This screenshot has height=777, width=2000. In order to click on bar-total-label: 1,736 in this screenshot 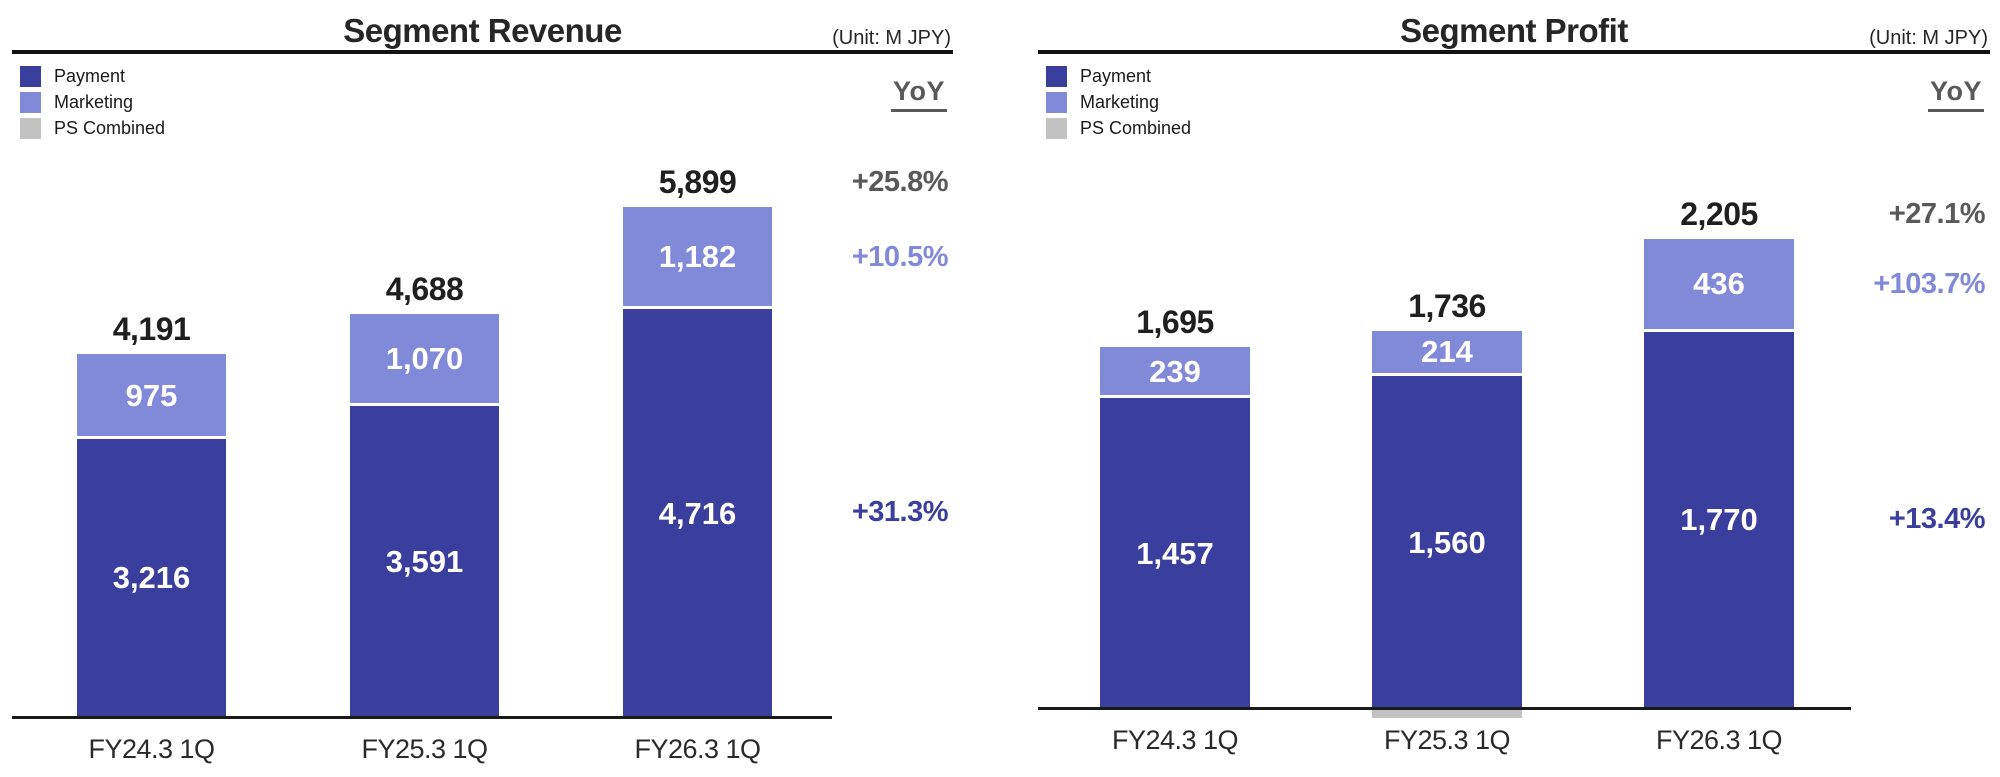, I will do `click(1447, 305)`.